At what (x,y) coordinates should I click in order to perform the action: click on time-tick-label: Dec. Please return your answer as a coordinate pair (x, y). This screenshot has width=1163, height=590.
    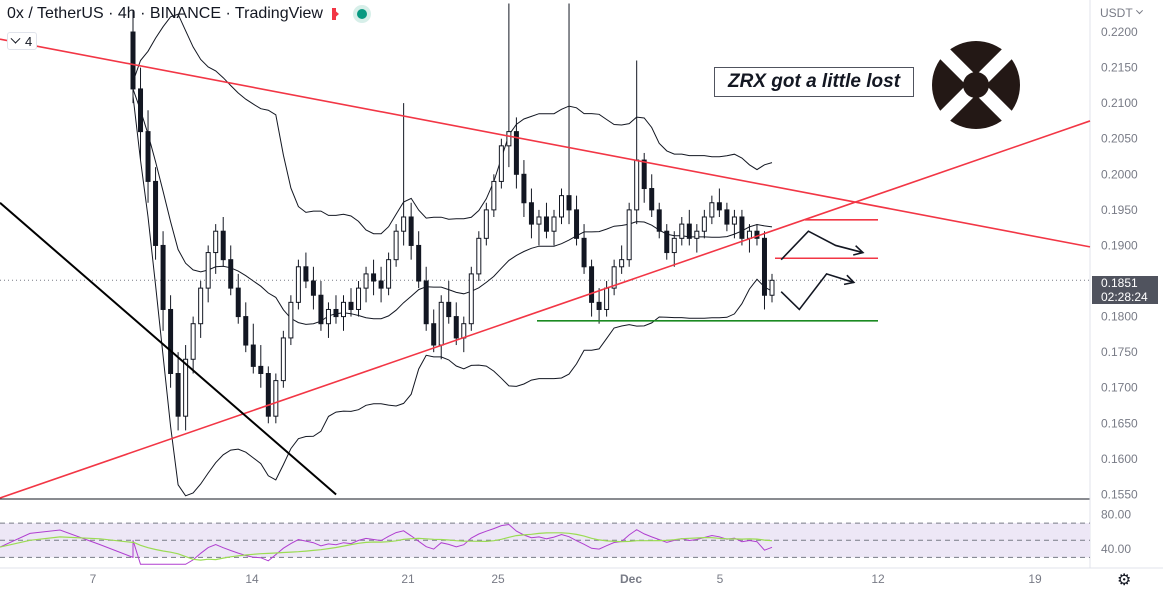
    Looking at the image, I should click on (631, 579).